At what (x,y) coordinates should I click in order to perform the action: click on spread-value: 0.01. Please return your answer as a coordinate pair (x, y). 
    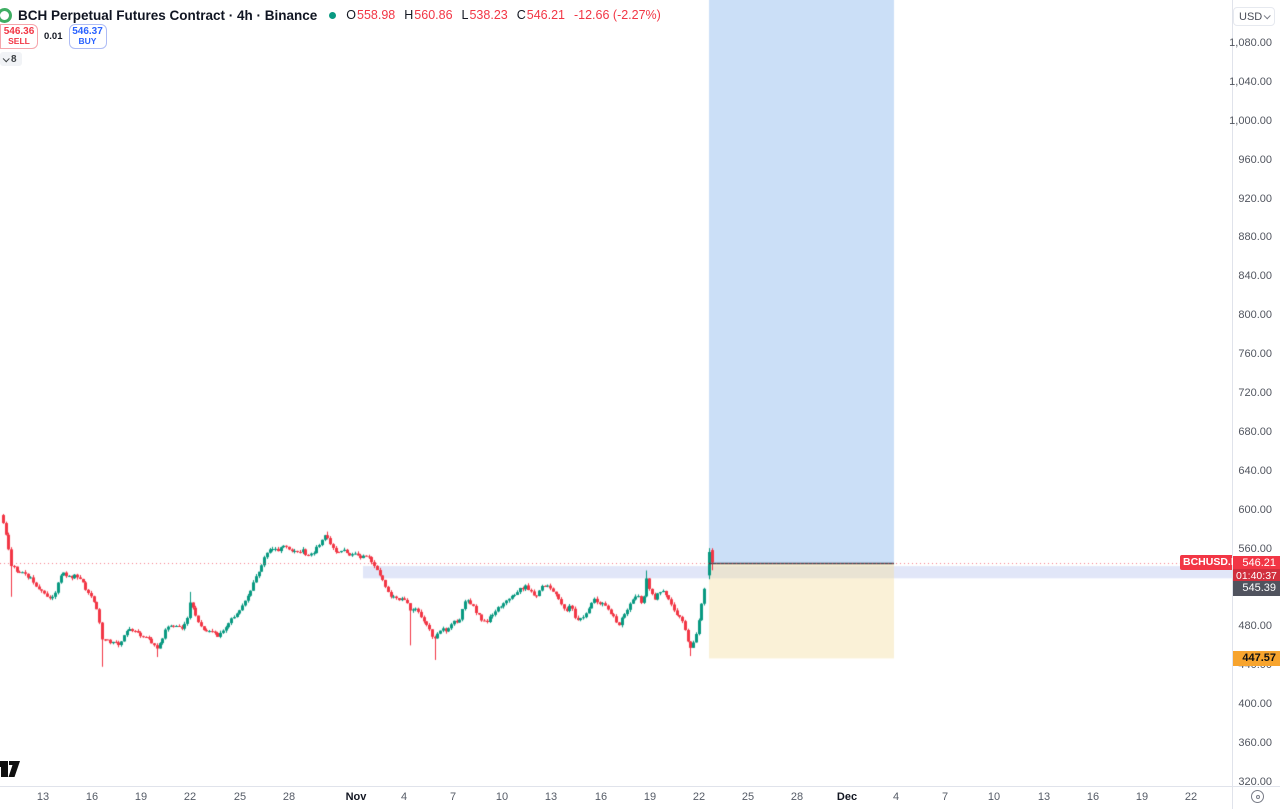
    Looking at the image, I should click on (53, 36).